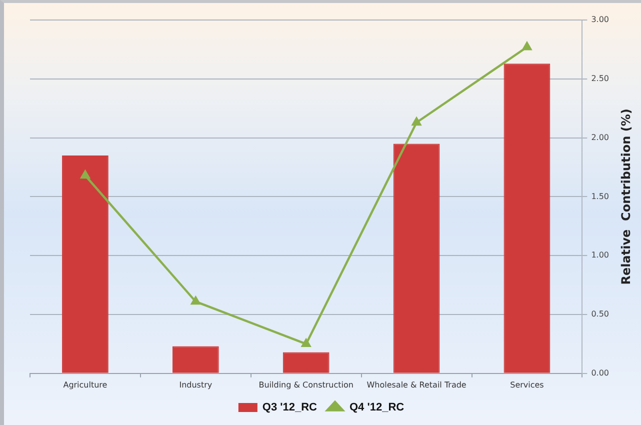 The image size is (641, 425). Describe the element at coordinates (600, 373) in the screenshot. I see `y-tick-label: 0.00` at that location.